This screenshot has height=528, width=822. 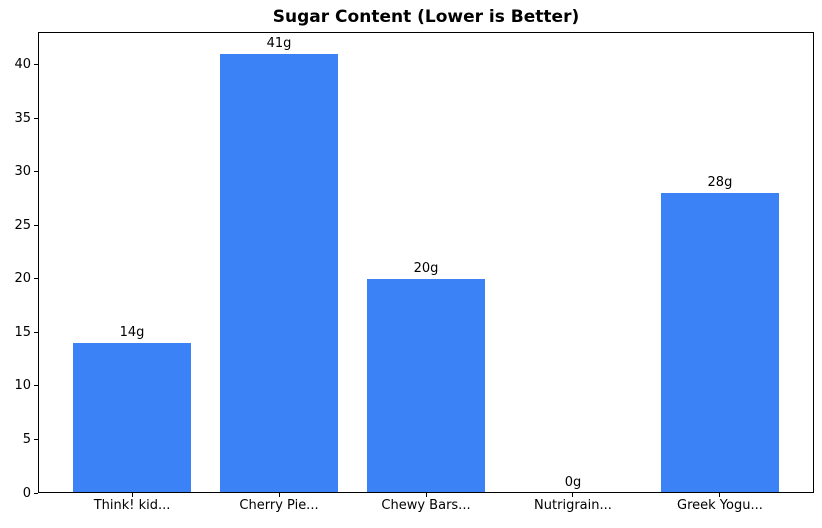 I want to click on y-tick-label: 40, so click(x=22, y=65).